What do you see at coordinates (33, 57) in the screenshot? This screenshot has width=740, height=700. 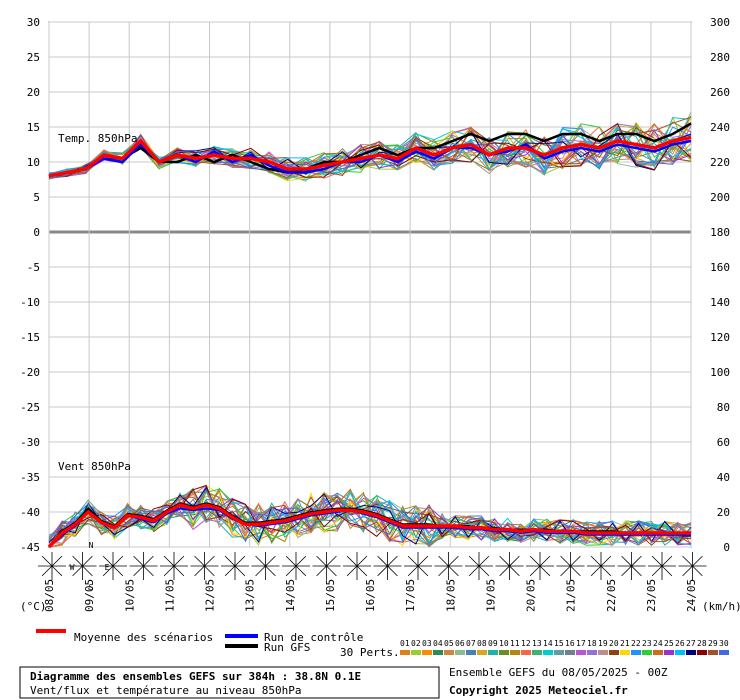 I see `left-tick-label: 25` at bounding box center [33, 57].